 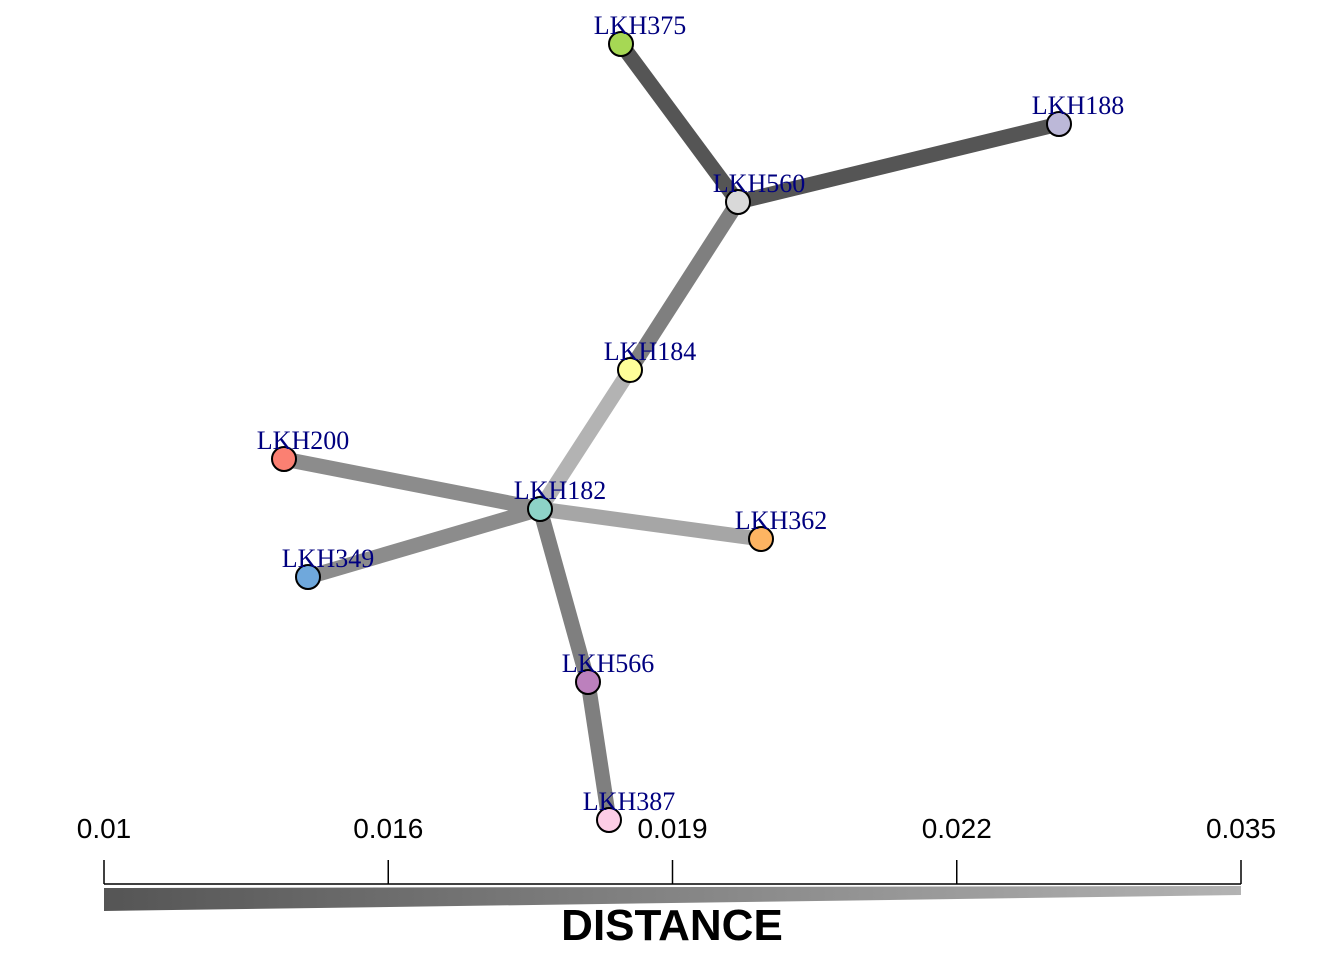 I want to click on node-lkh375, so click(x=621, y=44).